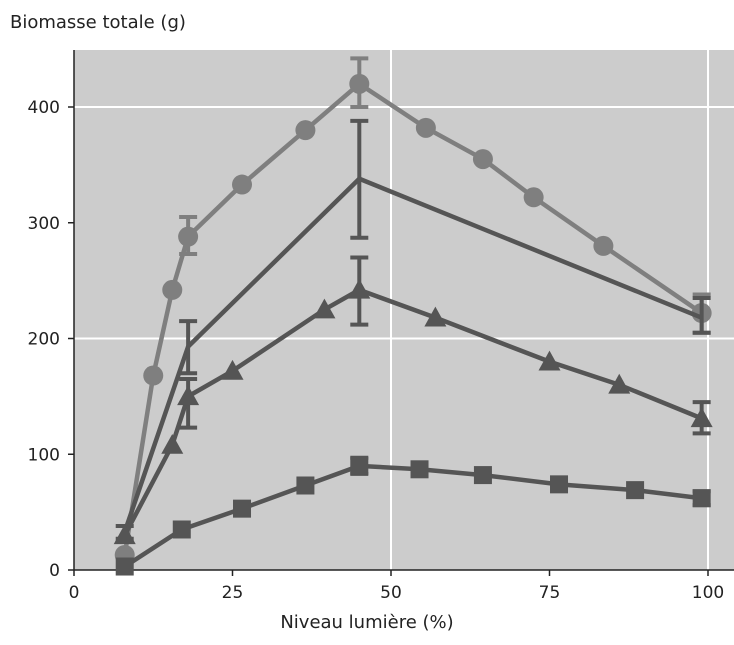 This screenshot has height=645, width=734. Describe the element at coordinates (233, 593) in the screenshot. I see `x-tick-label: 25` at that location.